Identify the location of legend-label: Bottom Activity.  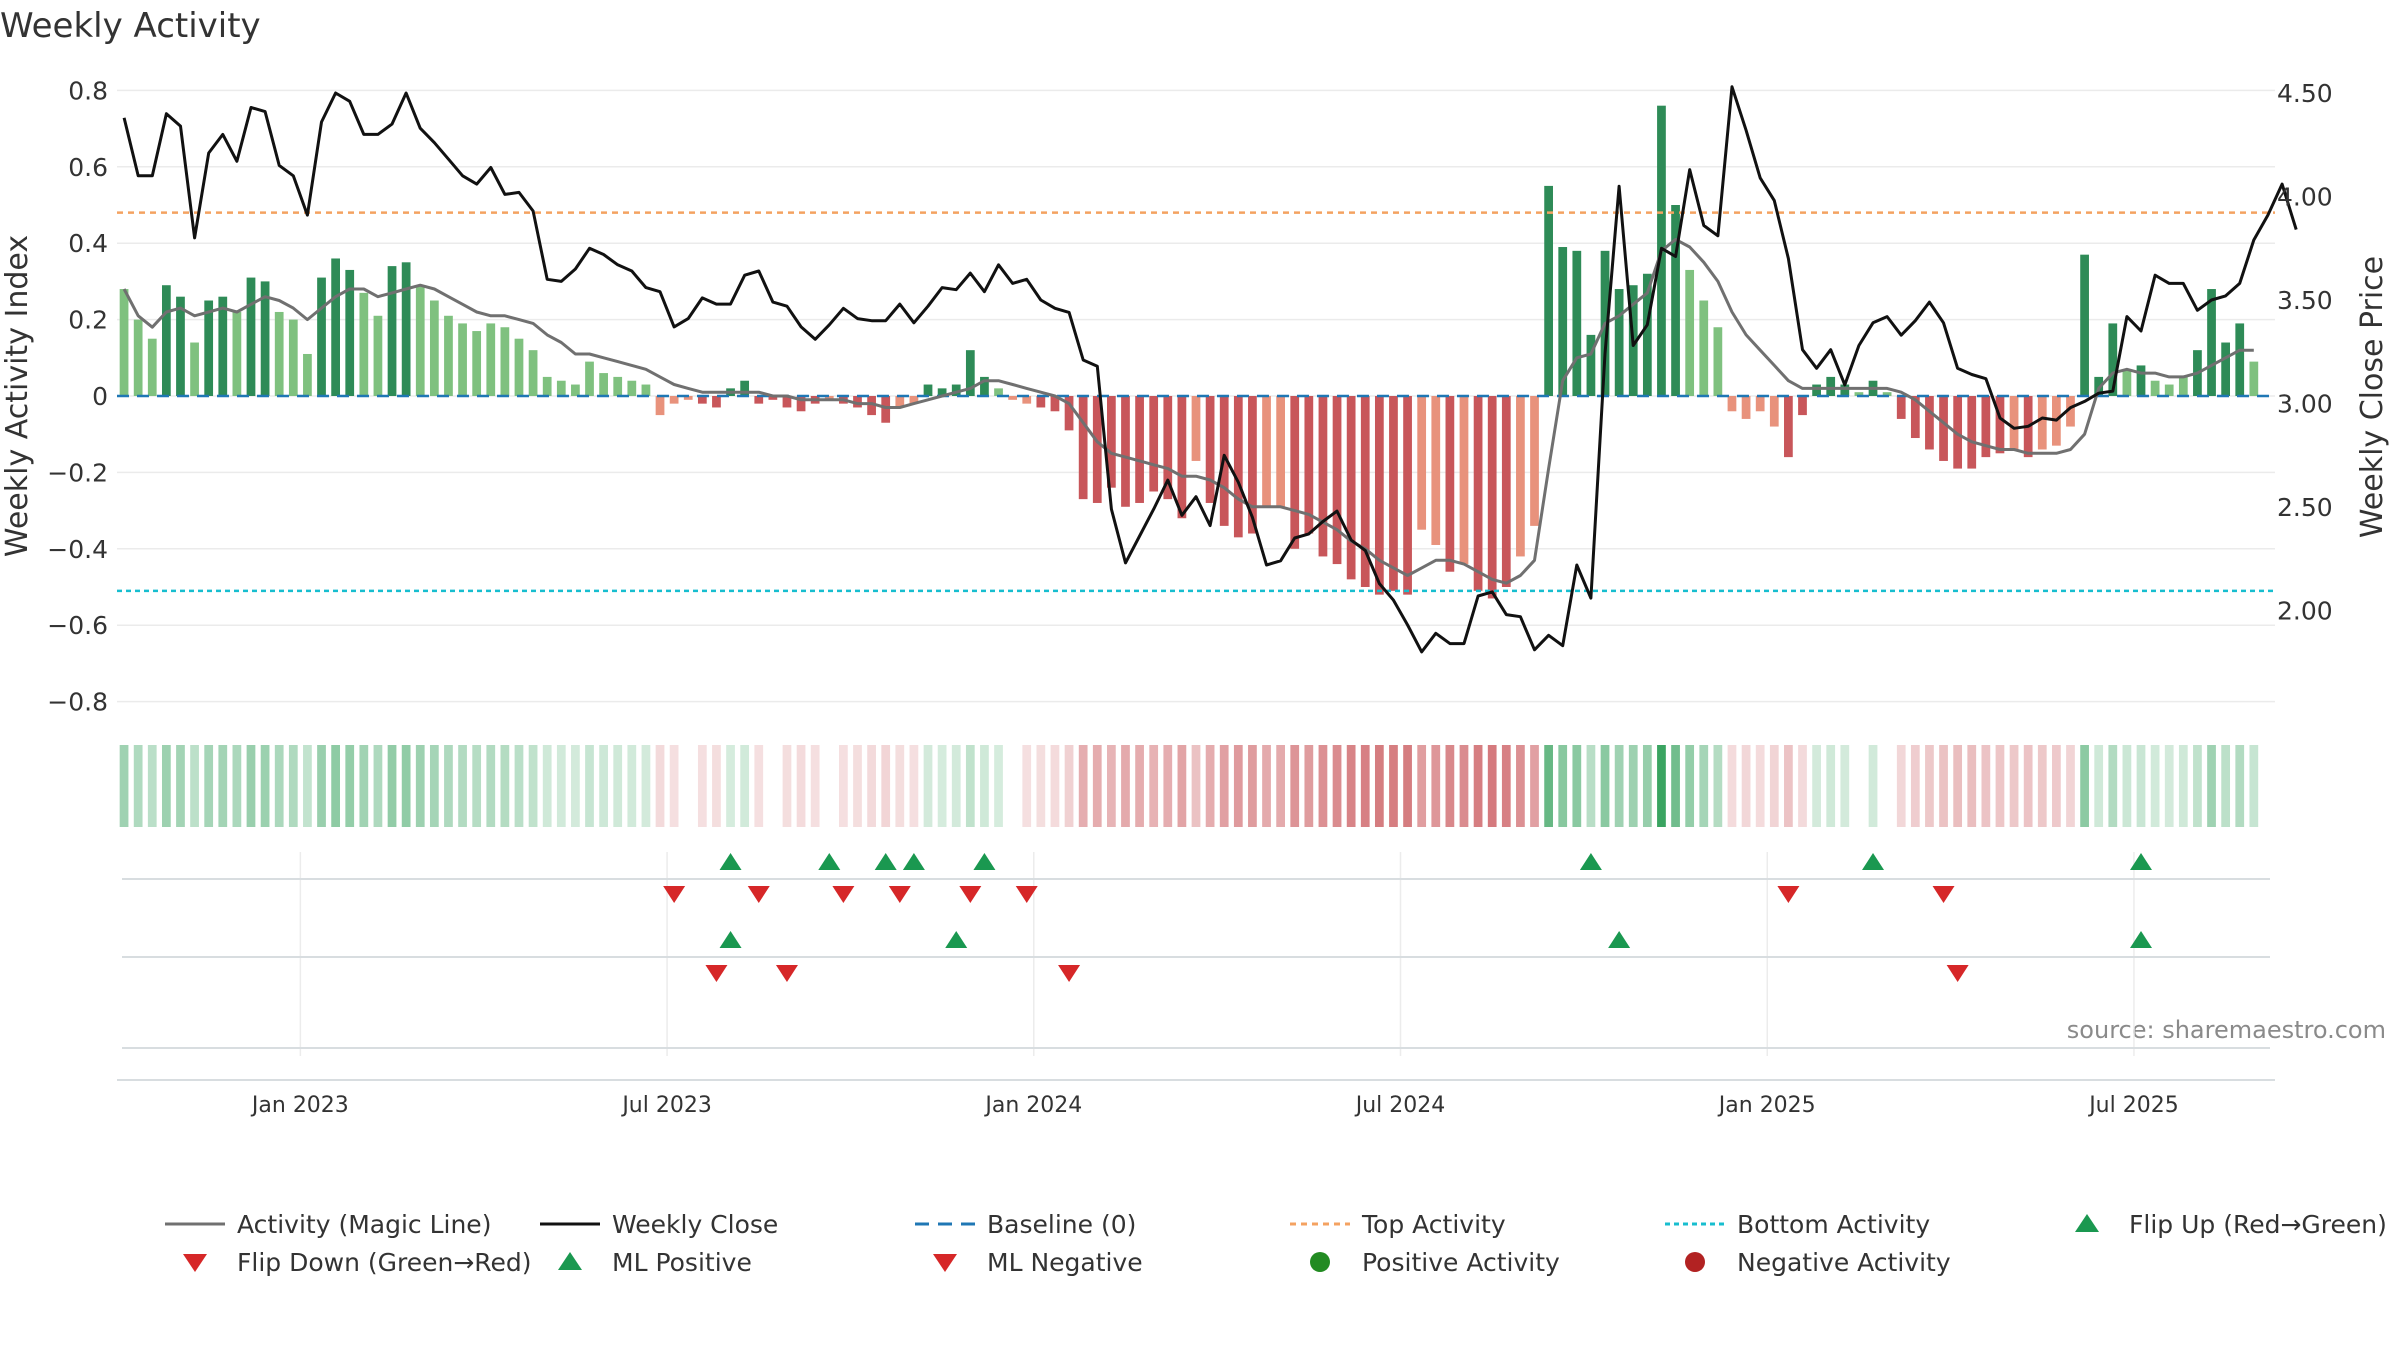
(1833, 1224).